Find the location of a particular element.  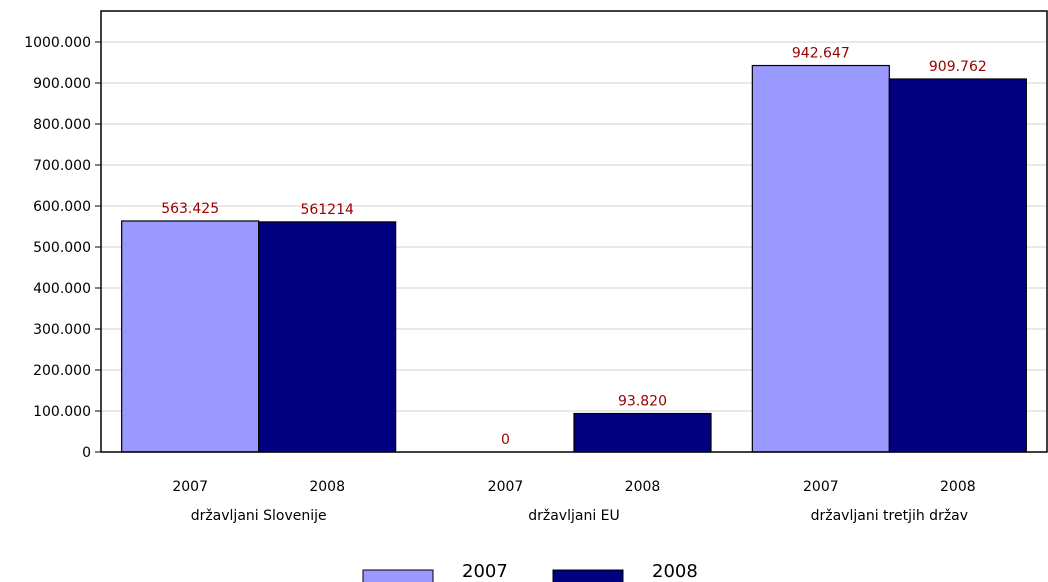

y-tick-label: 800.000 is located at coordinates (62, 125).